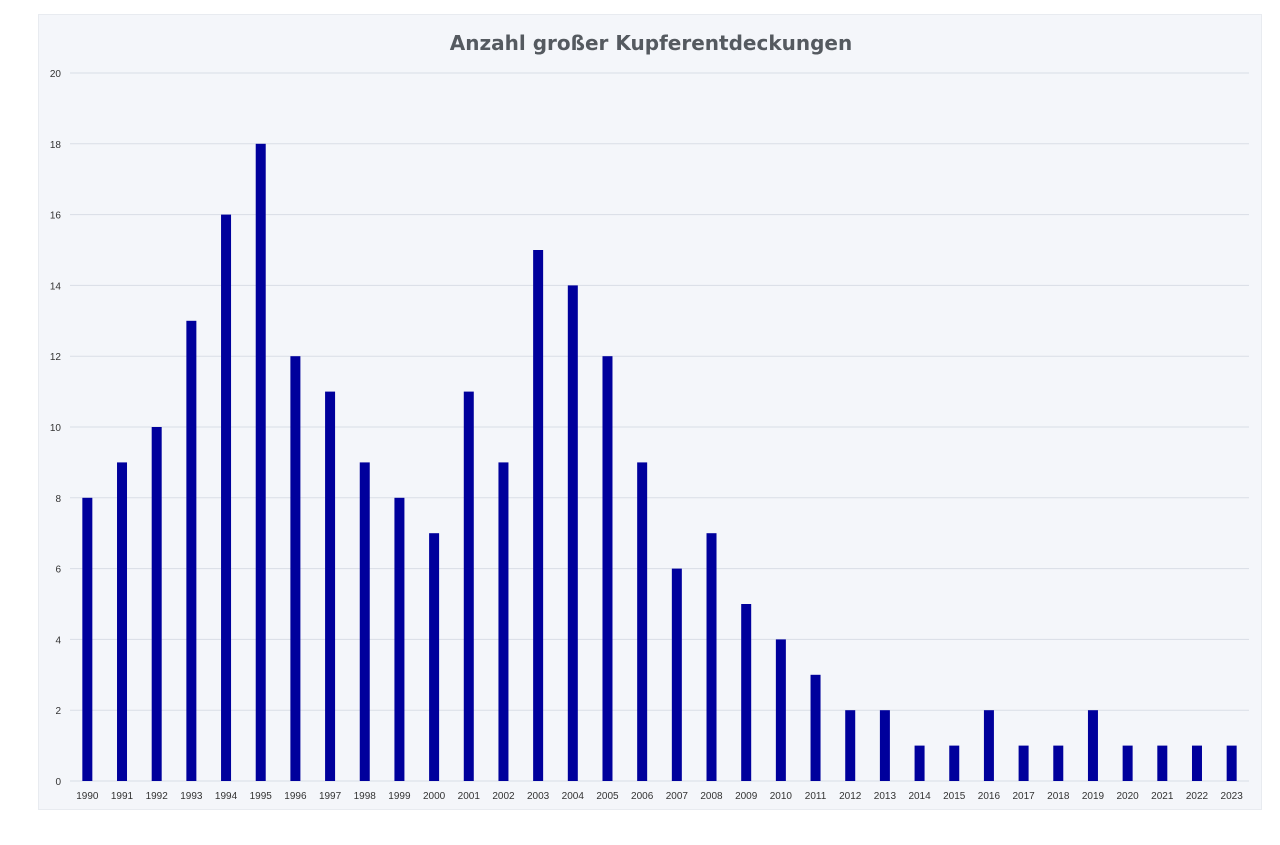 Image resolution: width=1280 pixels, height=845 pixels. What do you see at coordinates (503, 796) in the screenshot?
I see `x-tick-label: 2002` at bounding box center [503, 796].